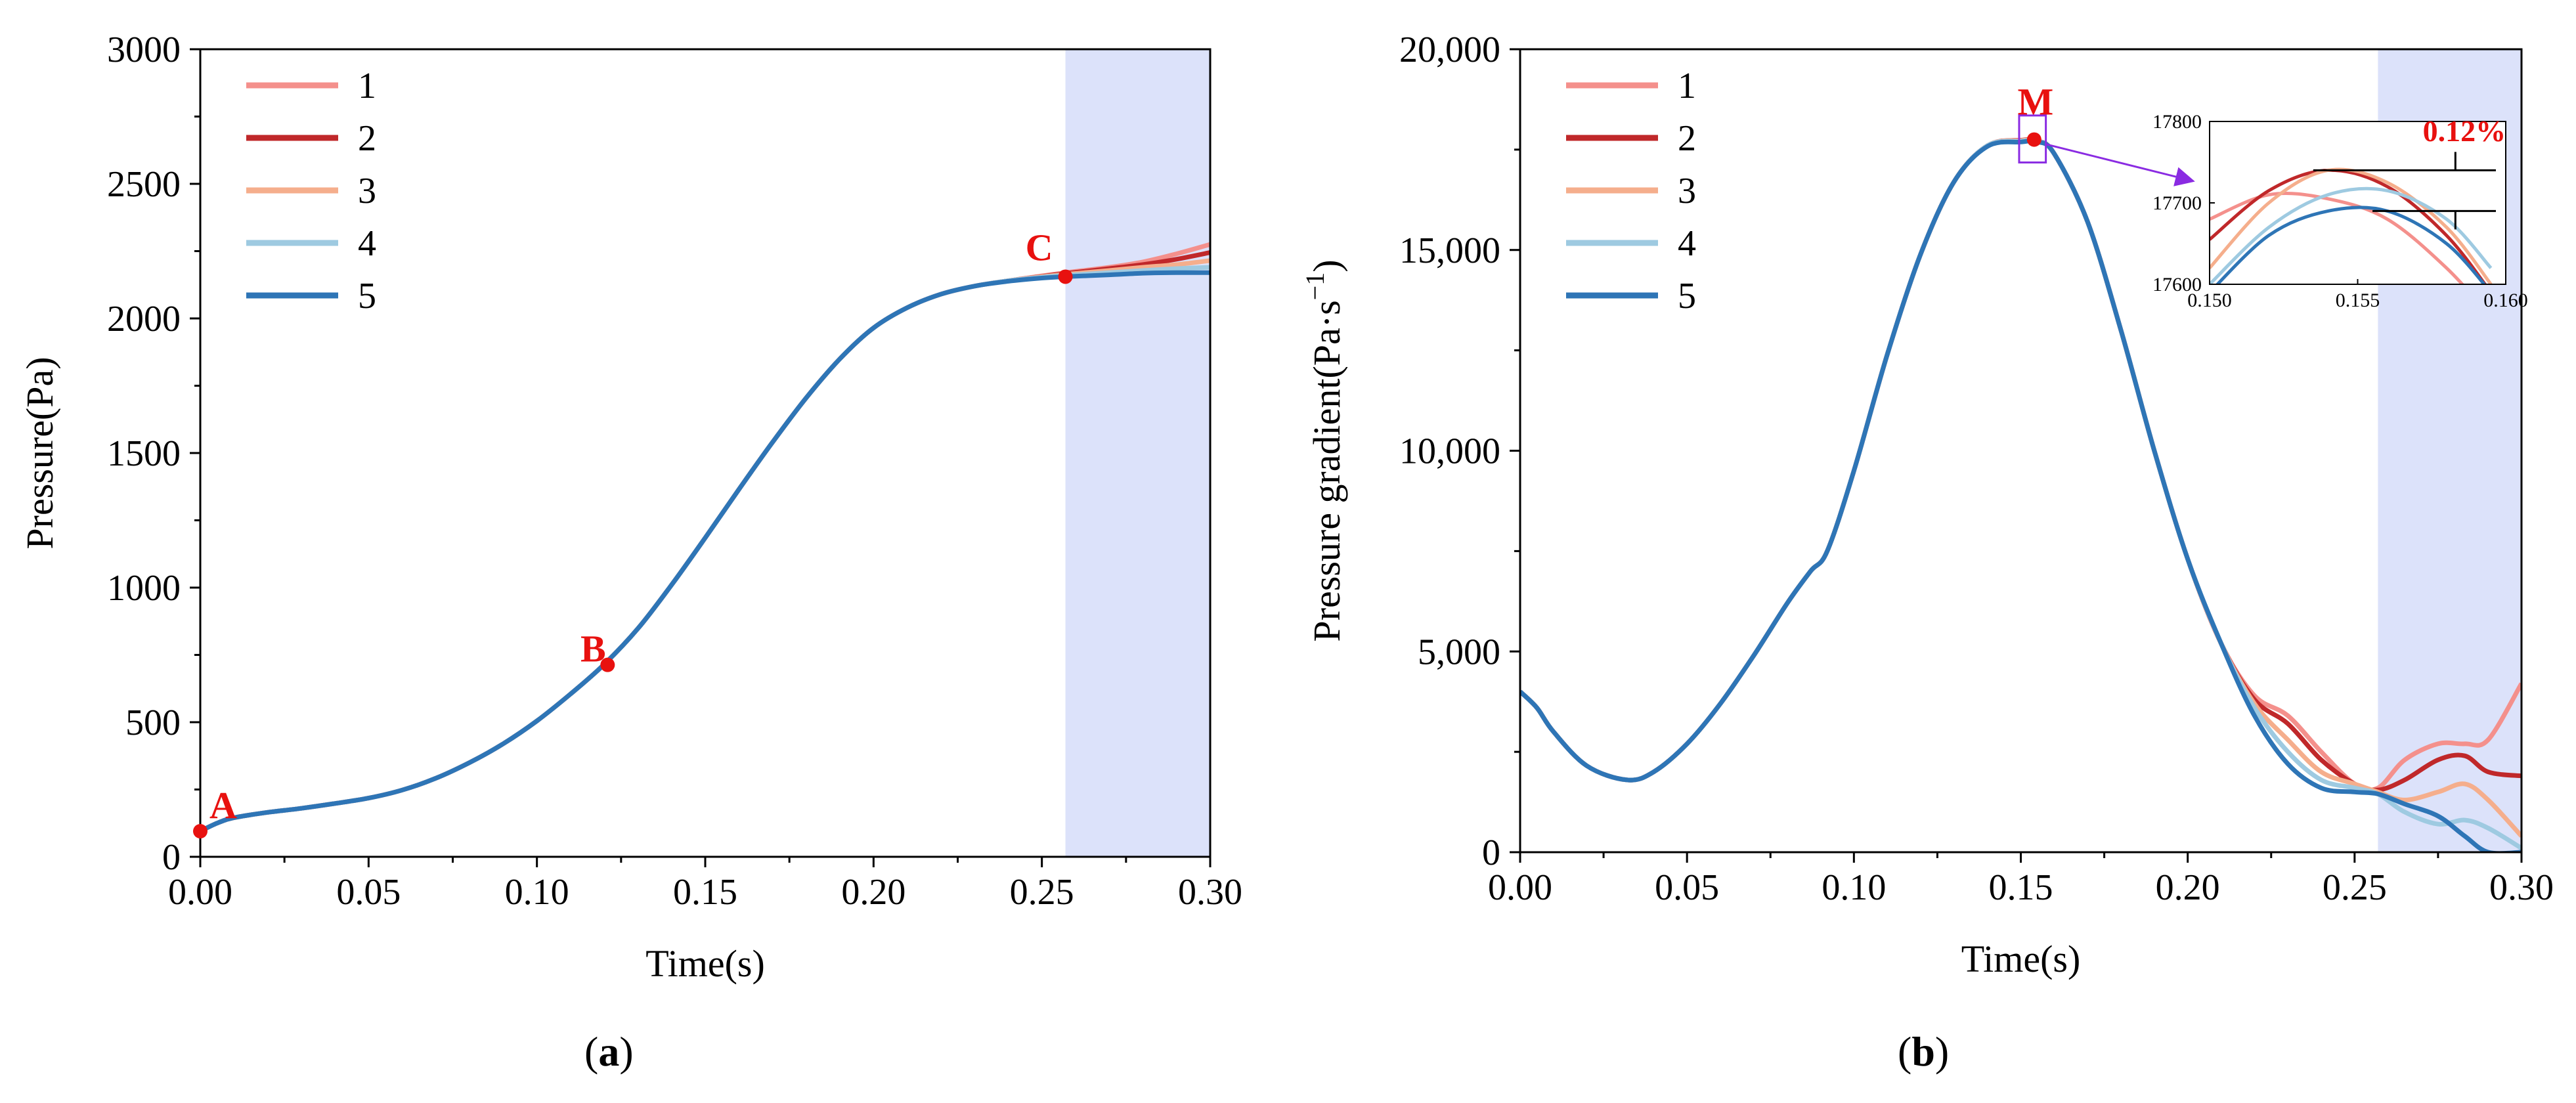 Image resolution: width=2576 pixels, height=1103 pixels. What do you see at coordinates (1326, 470) in the screenshot?
I see `y-axis-label-text: Pressure gradient(Pa·s` at bounding box center [1326, 470].